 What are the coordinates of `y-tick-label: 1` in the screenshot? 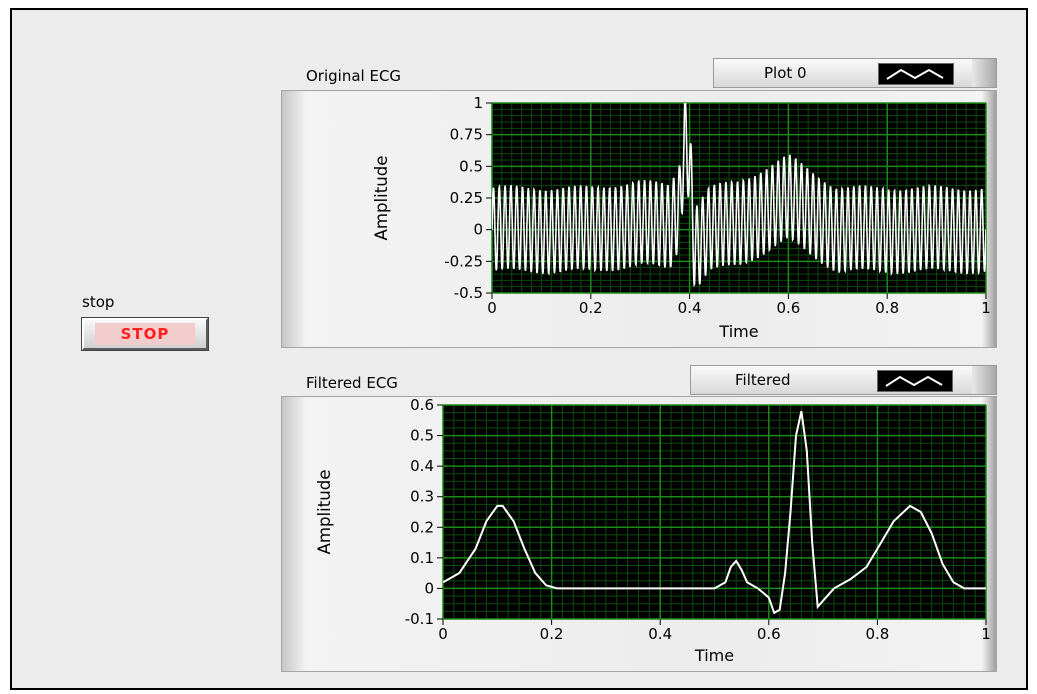 It's located at (478, 103).